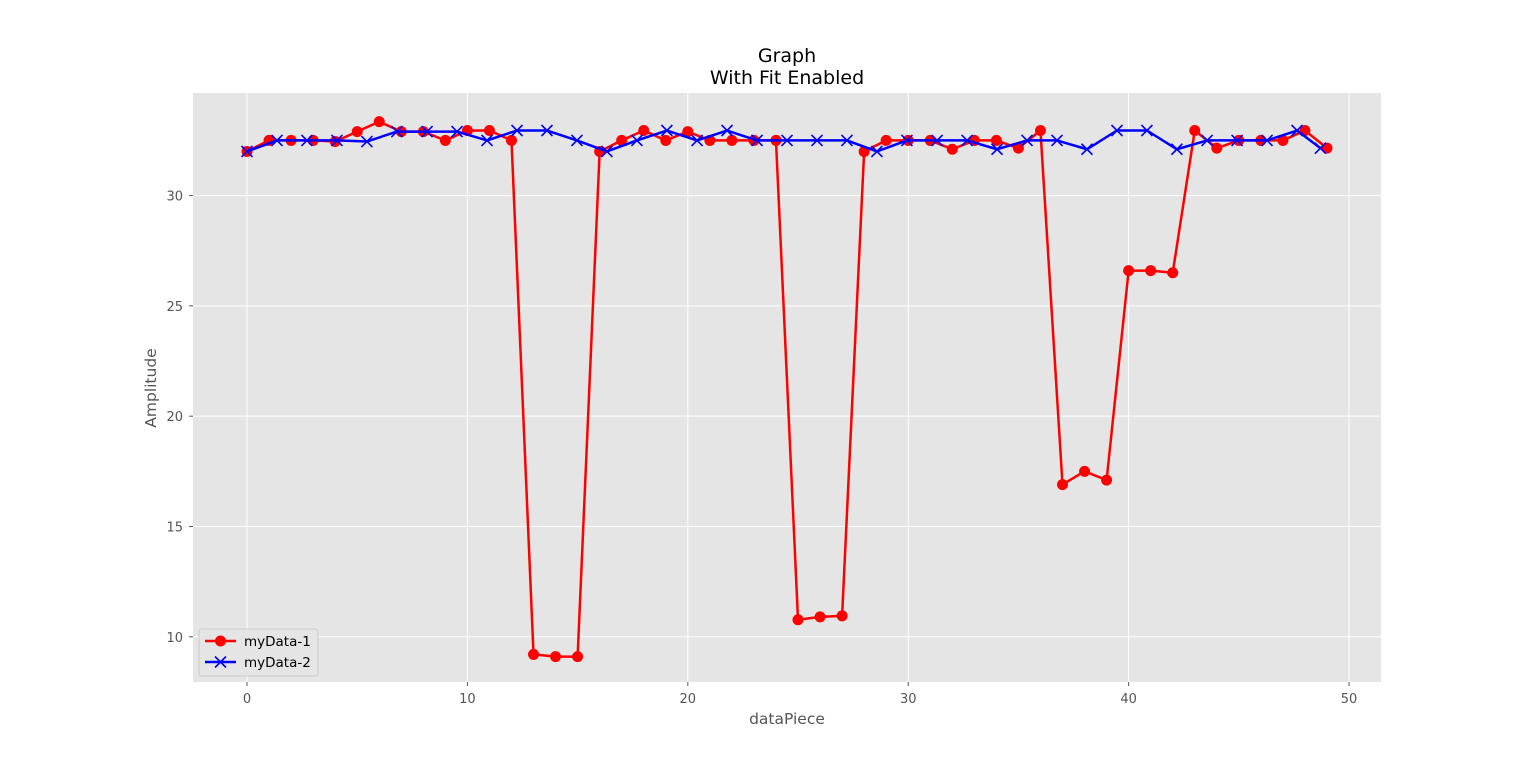  I want to click on legend-entry-mydata-1: myData-1, so click(258, 642).